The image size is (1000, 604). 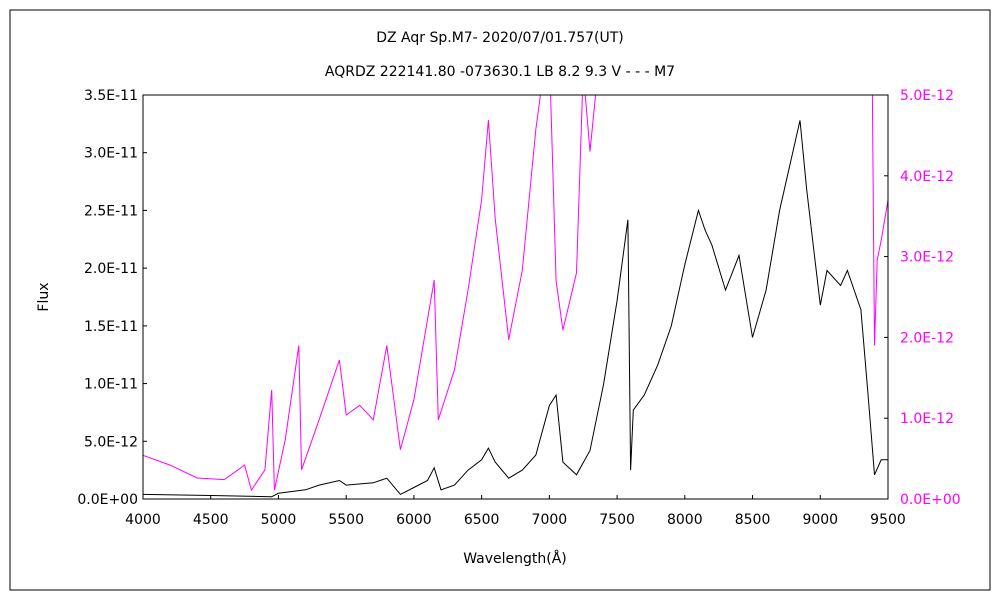 What do you see at coordinates (927, 338) in the screenshot?
I see `y-tick-label-right: 2.0E-12` at bounding box center [927, 338].